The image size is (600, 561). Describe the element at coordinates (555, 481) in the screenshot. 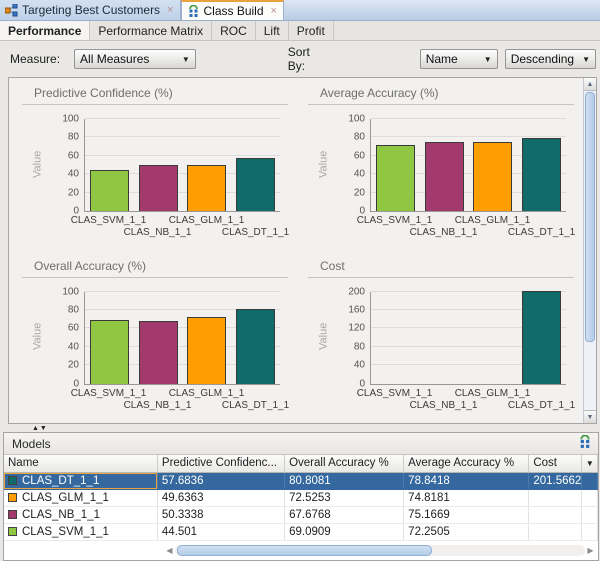

I see `cost-cell: 201.5662` at that location.